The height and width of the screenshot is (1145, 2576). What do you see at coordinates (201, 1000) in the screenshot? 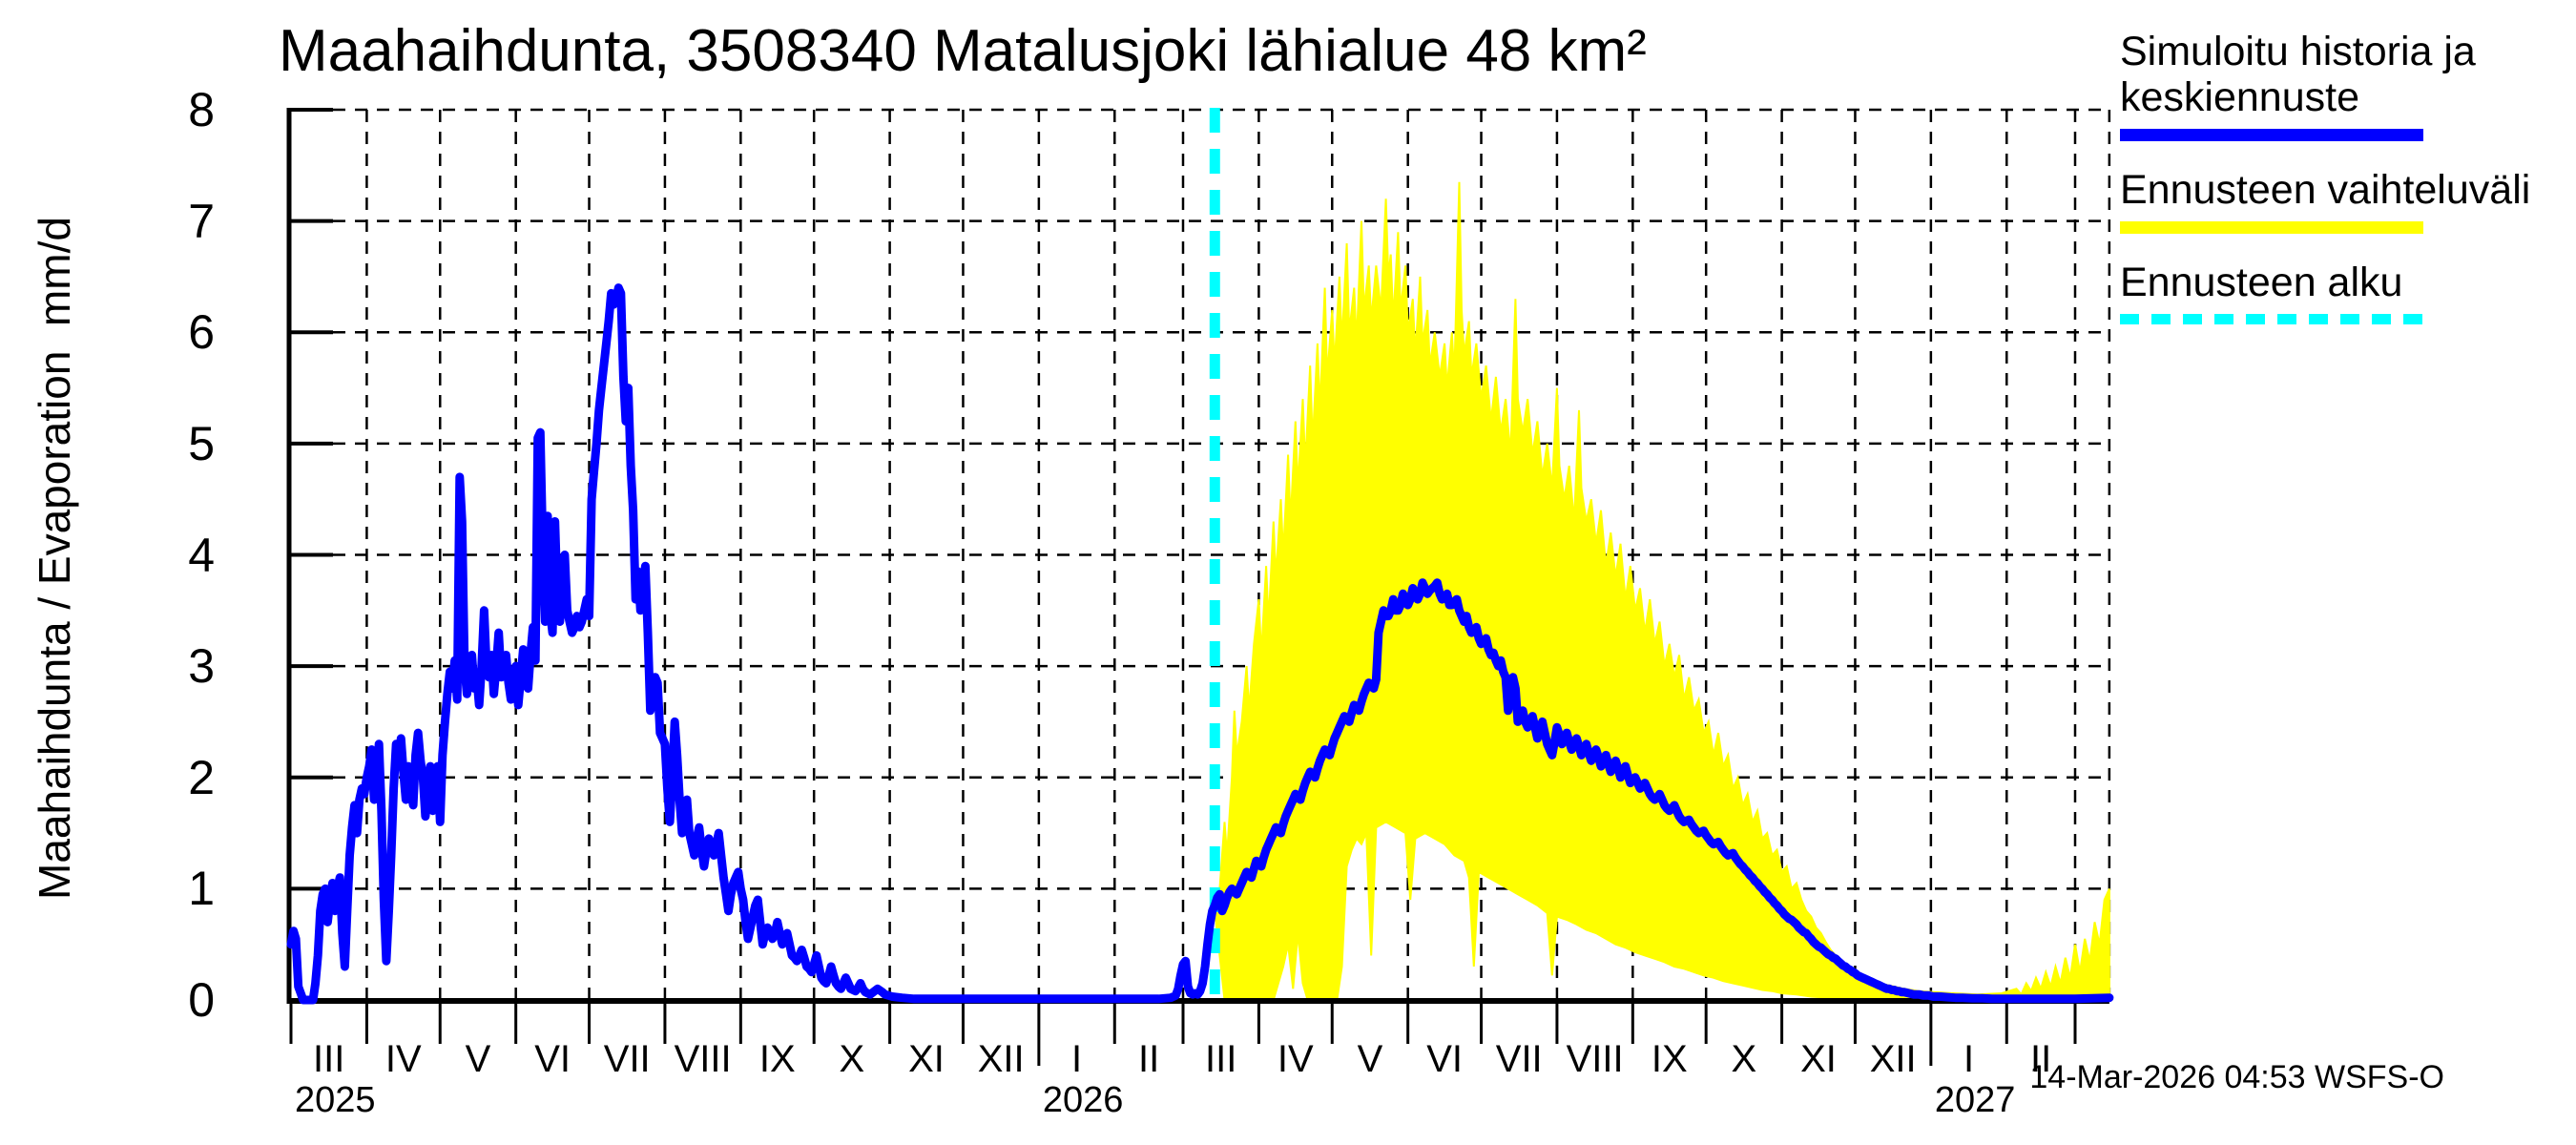
I see `y-tick-0: 0` at bounding box center [201, 1000].